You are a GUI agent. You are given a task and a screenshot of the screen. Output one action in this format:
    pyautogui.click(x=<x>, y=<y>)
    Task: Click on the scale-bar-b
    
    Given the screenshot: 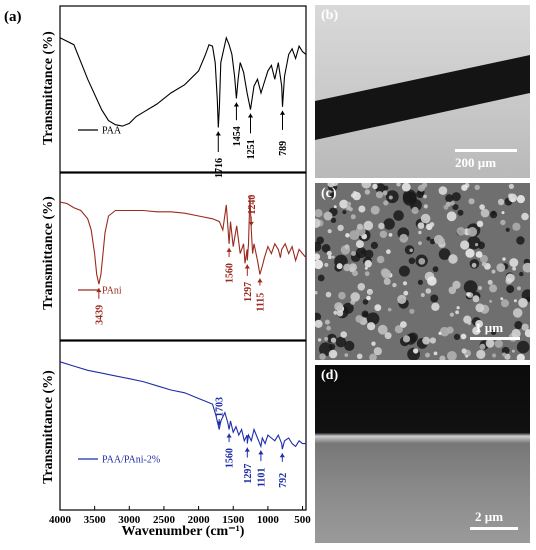 What is the action you would take?
    pyautogui.click(x=486, y=150)
    